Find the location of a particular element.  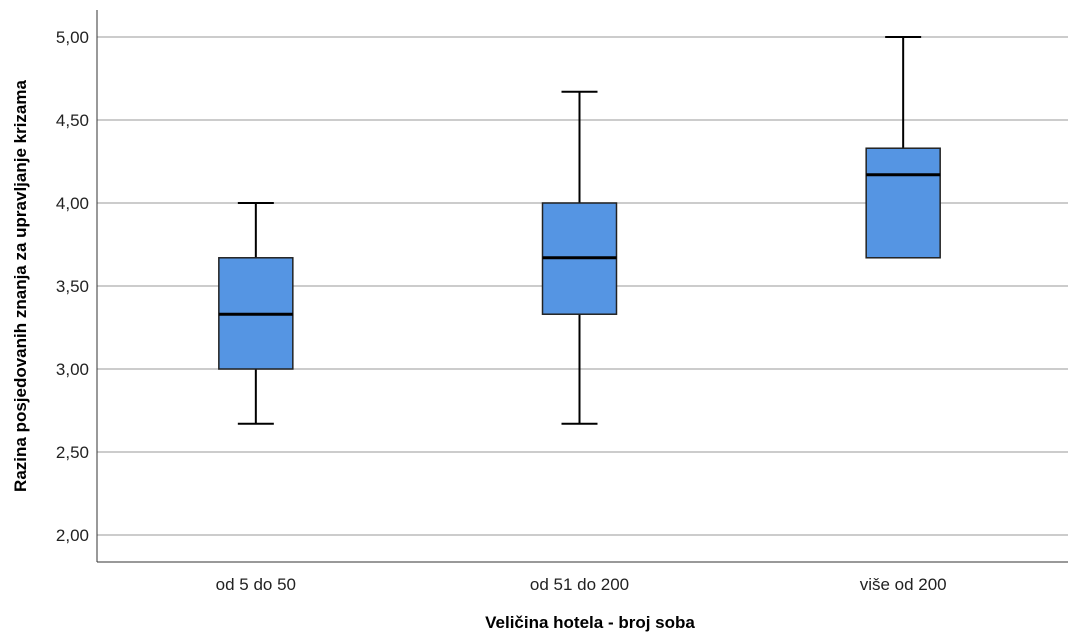

y-tick-label: 3,00 is located at coordinates (72, 369).